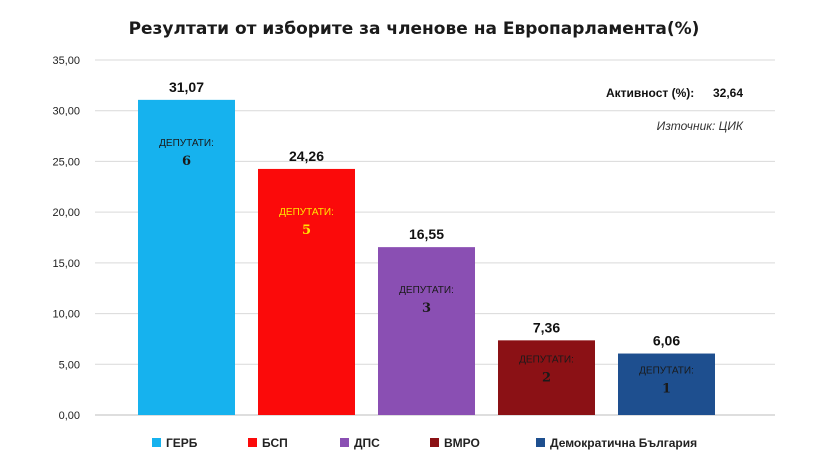  I want to click on bar-group: 6,06 ДЕПУТАТИ: 1, so click(666, 374).